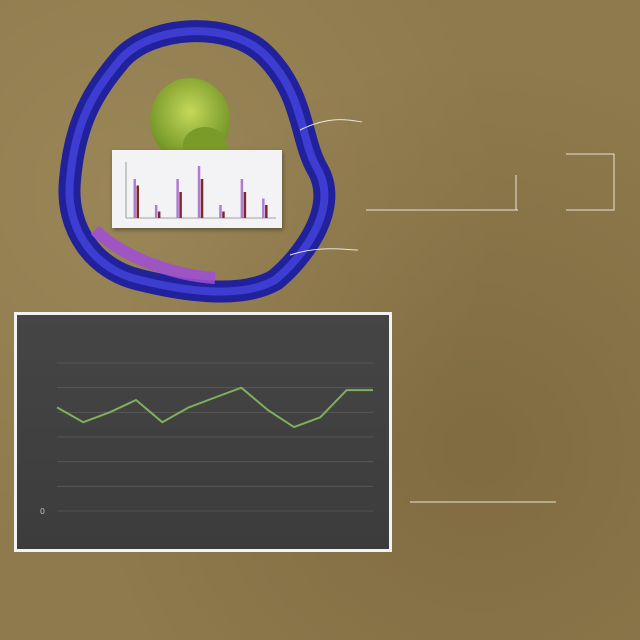  Describe the element at coordinates (214, 407) in the screenshot. I see `series-line` at that location.